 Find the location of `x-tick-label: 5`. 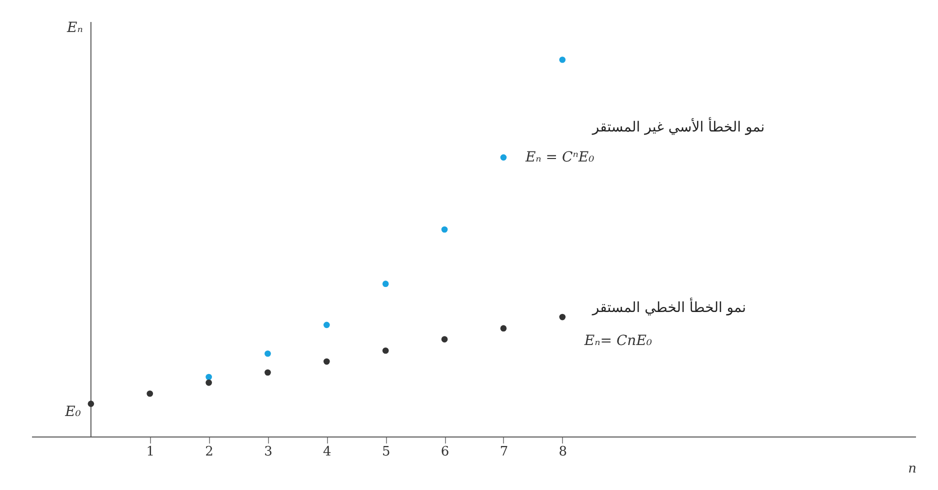

x-tick-label: 5 is located at coordinates (386, 452).